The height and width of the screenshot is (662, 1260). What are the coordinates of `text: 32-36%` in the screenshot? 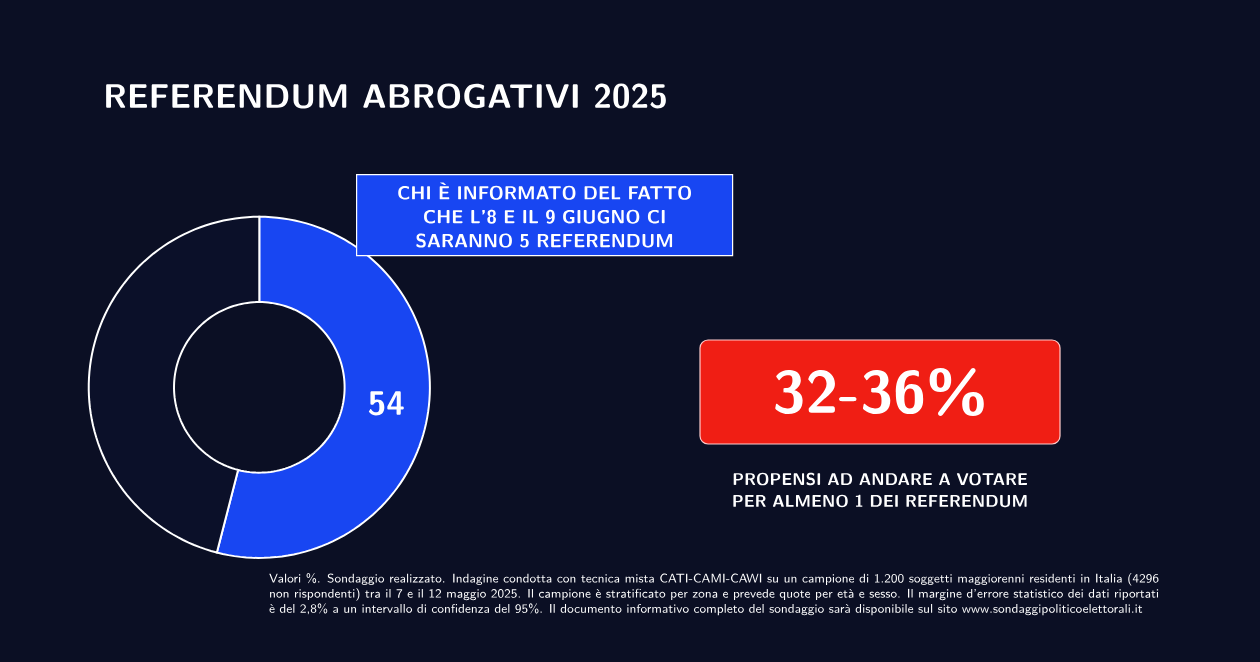 It's located at (879, 392).